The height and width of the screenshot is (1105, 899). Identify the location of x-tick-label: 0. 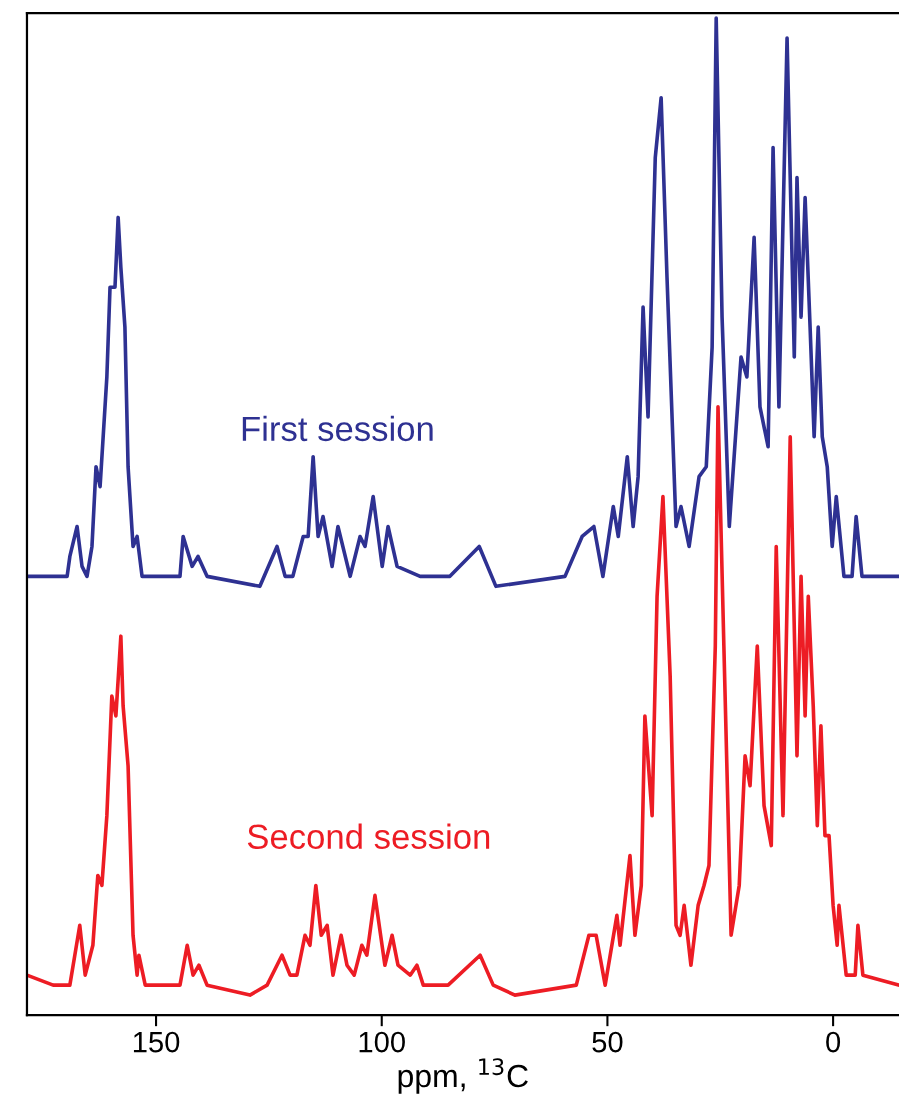
(833, 1042).